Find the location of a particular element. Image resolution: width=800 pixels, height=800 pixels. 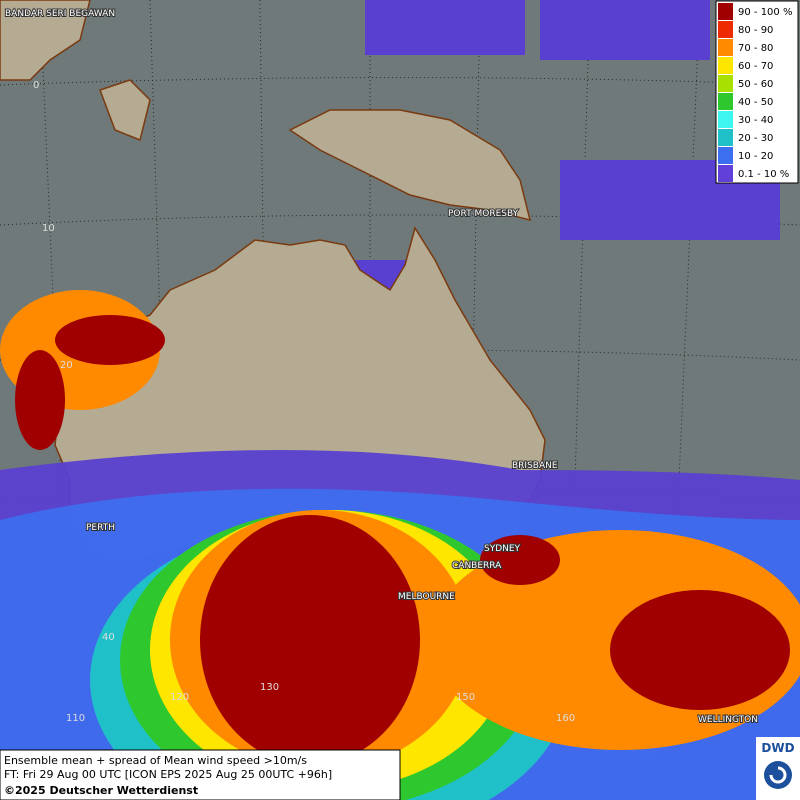

footer-box is located at coordinates (200, 774).